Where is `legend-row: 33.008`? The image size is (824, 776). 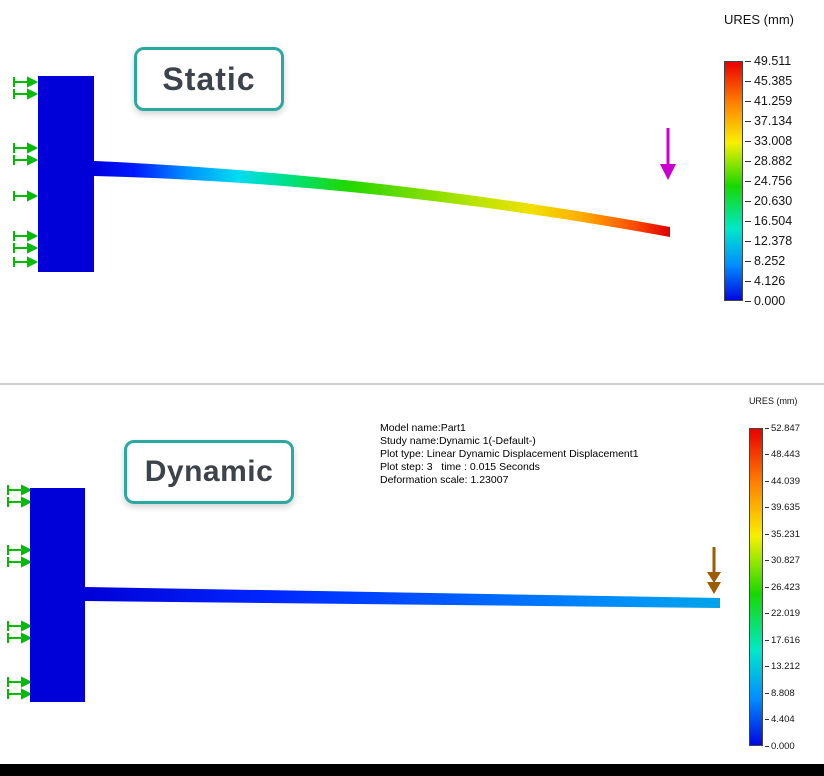 legend-row: 33.008 is located at coordinates (768, 141).